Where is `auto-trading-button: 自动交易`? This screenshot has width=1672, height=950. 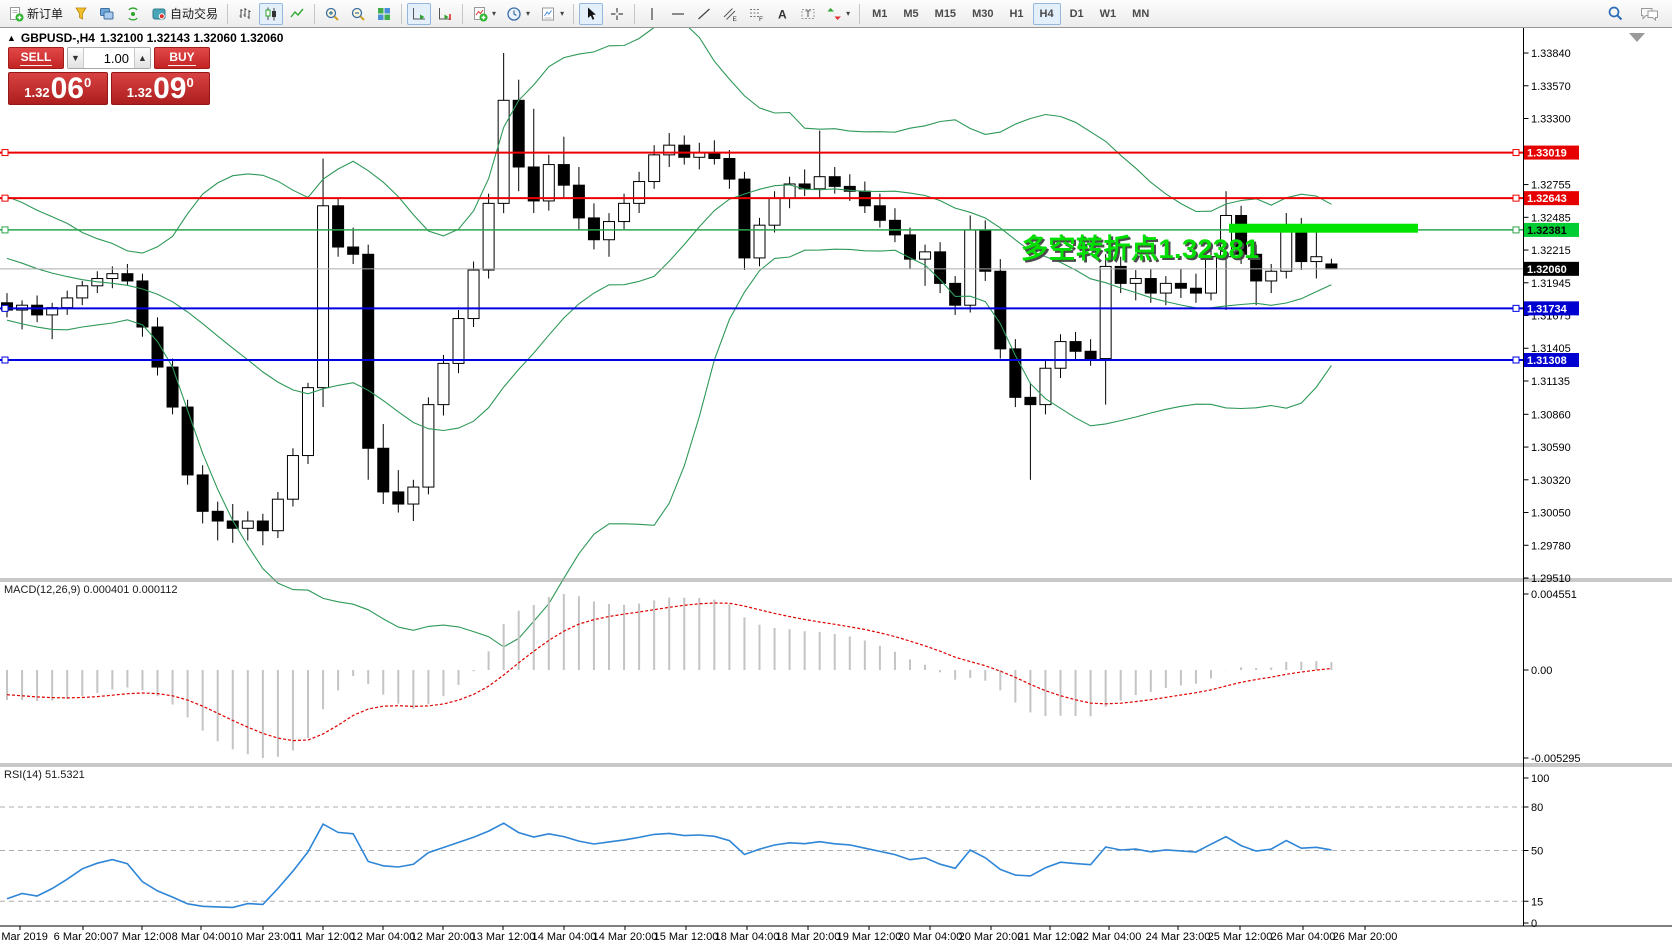
auto-trading-button: 自动交易 is located at coordinates (184, 14).